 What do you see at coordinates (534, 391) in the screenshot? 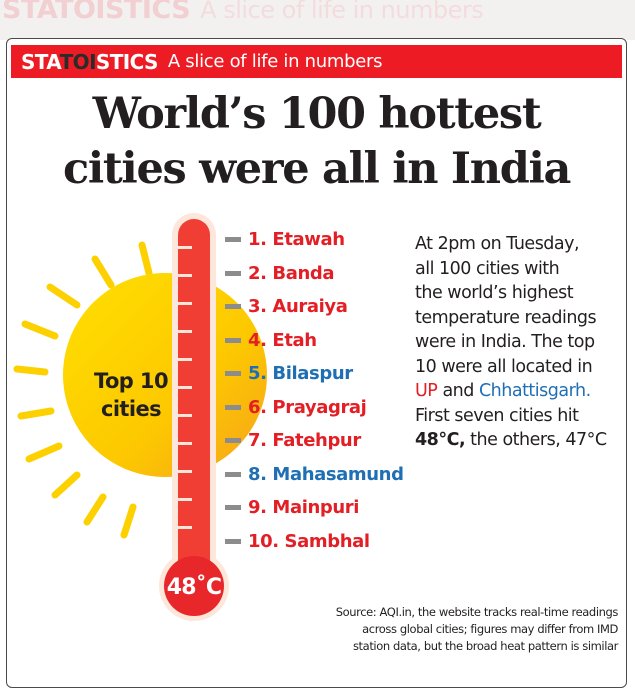
I see `story-chhattisgarh-highlight: Chhattisgarh.` at bounding box center [534, 391].